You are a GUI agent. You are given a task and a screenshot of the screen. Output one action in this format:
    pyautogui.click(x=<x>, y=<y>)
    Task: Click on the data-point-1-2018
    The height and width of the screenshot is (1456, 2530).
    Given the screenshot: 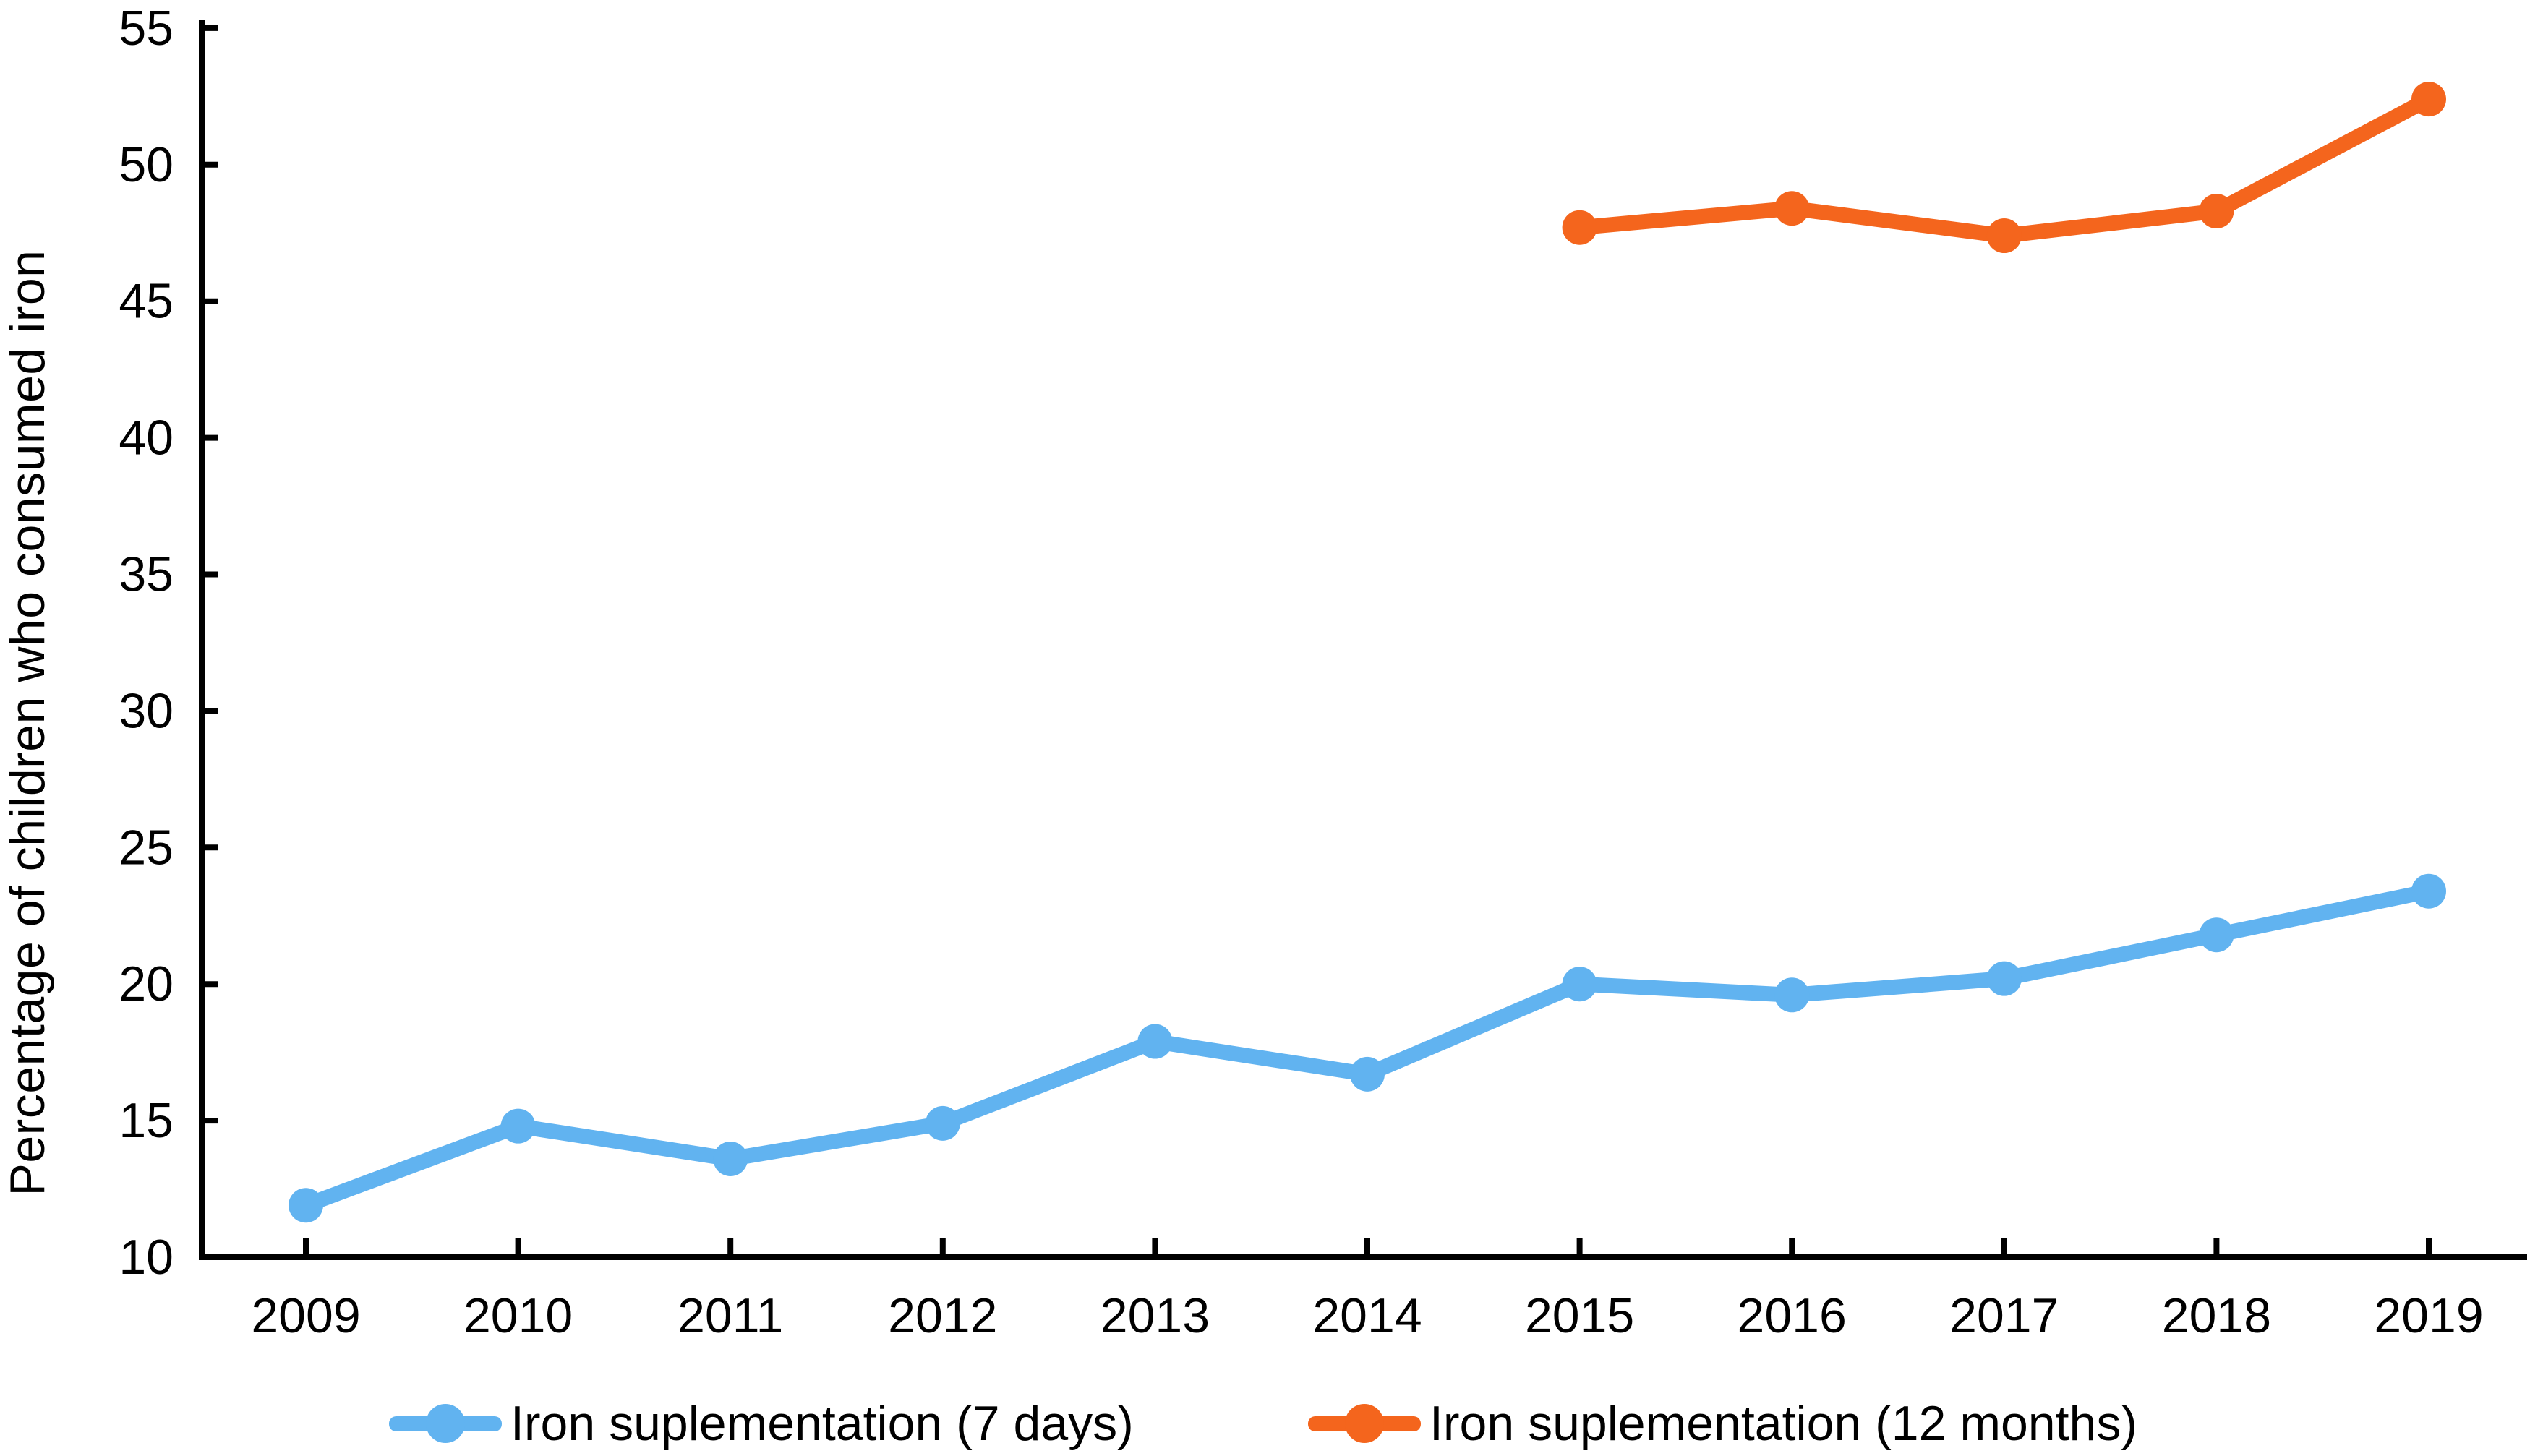 What is the action you would take?
    pyautogui.click(x=2216, y=211)
    